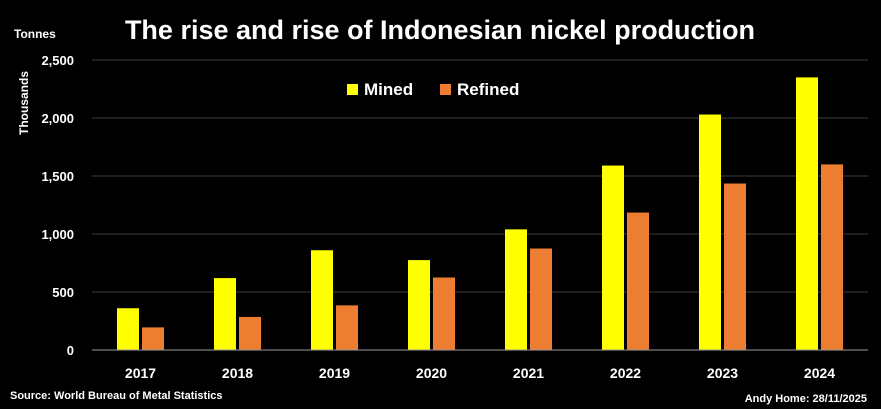  I want to click on bar-mined-2020, so click(419, 305).